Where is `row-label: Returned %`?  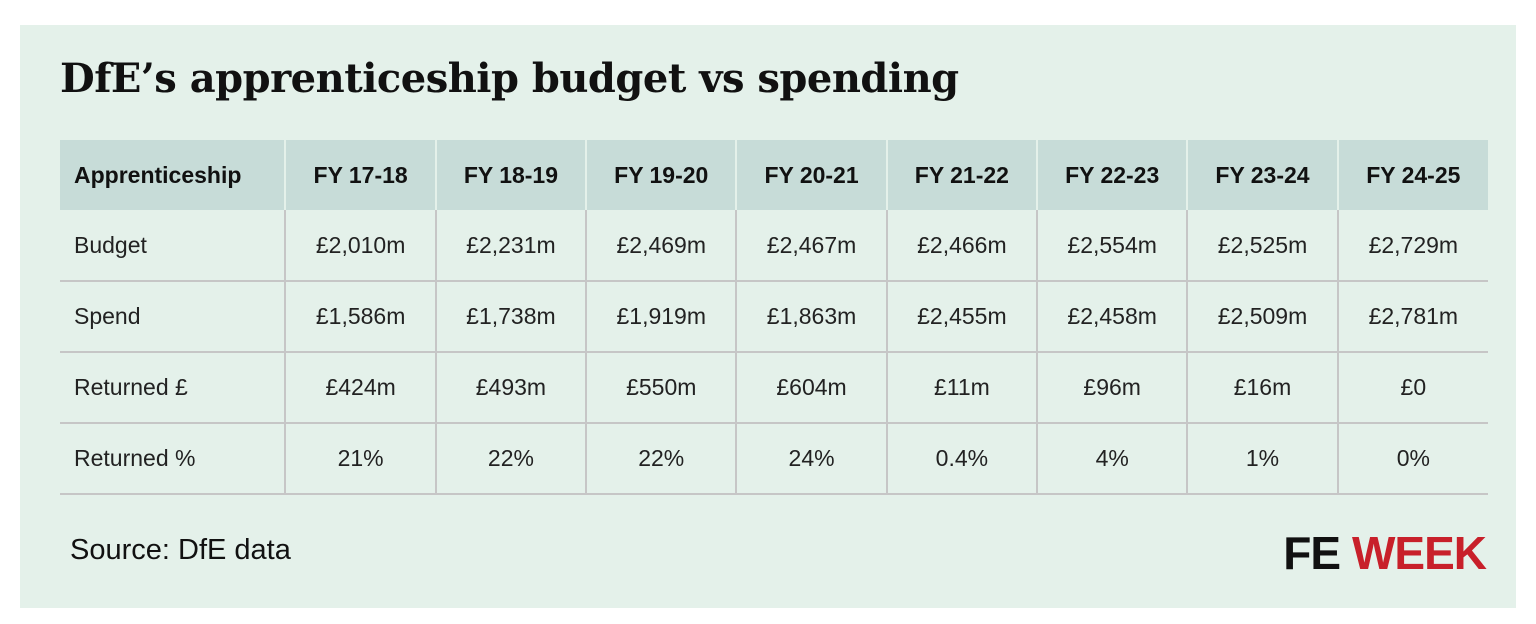
row-label: Returned % is located at coordinates (173, 459).